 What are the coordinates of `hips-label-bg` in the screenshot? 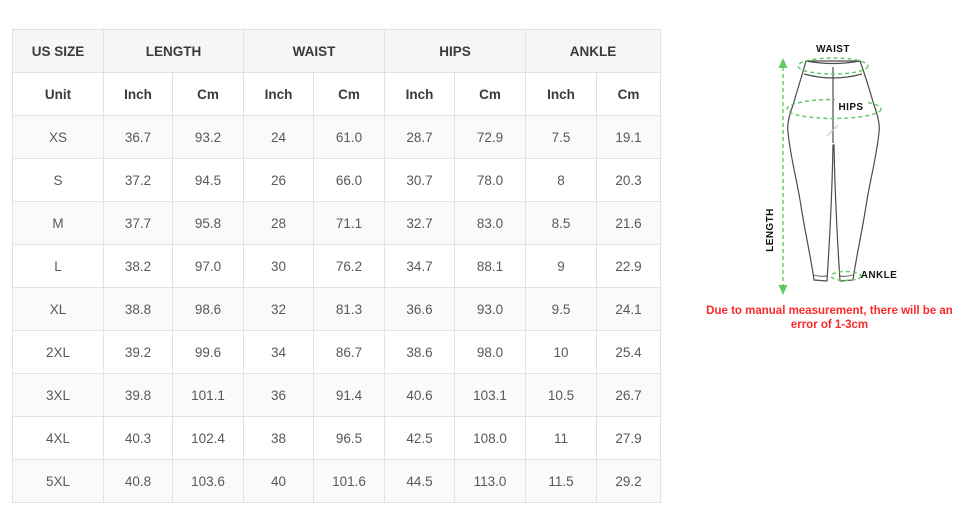 It's located at (851, 105).